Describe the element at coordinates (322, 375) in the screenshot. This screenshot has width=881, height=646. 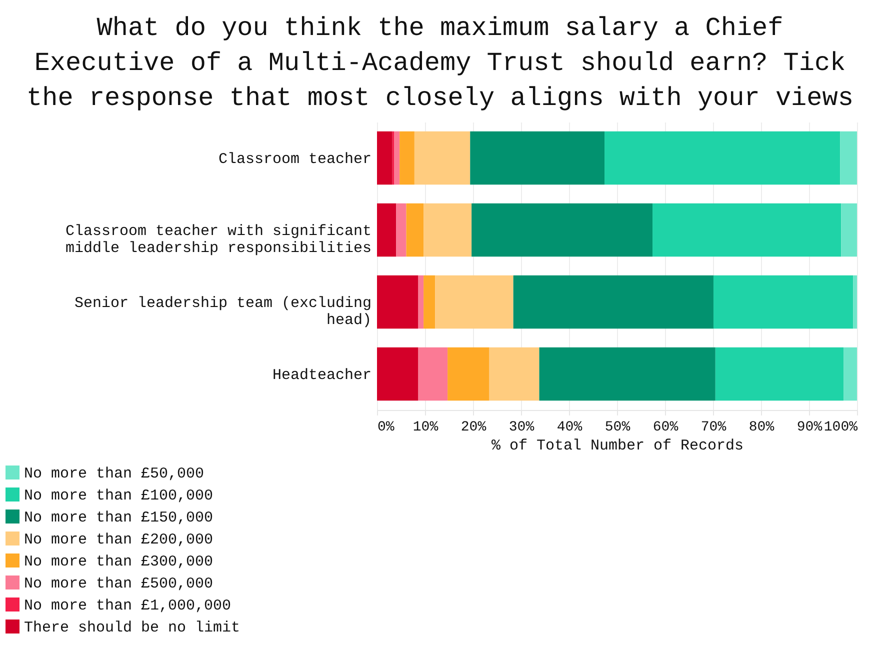
I see `y-tick-label: Headteacher` at that location.